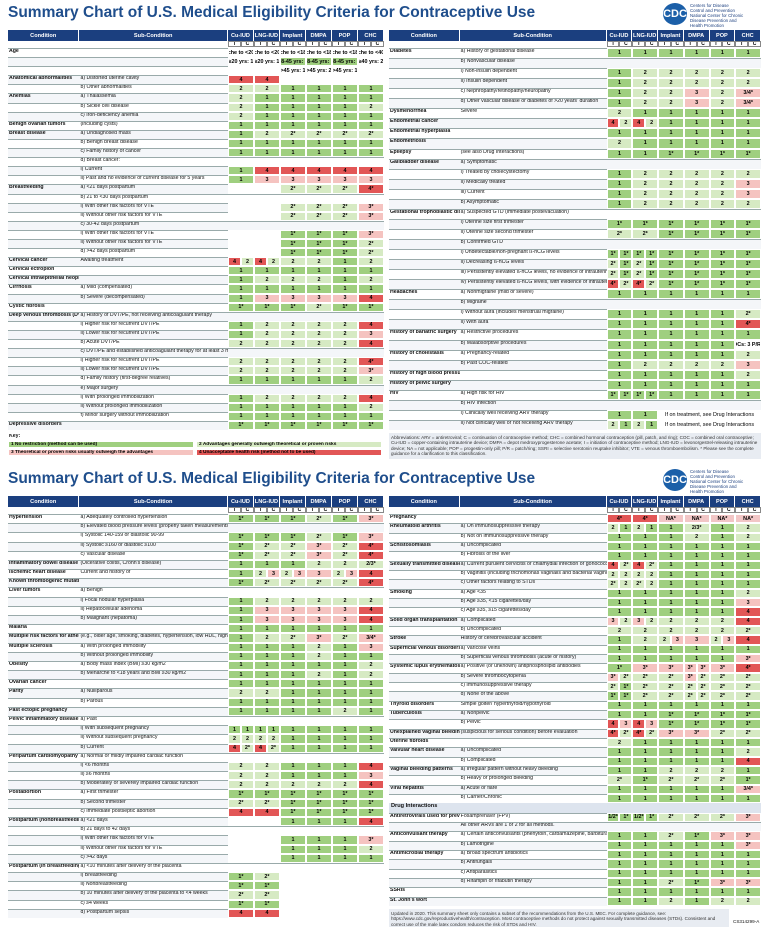 The width and height of the screenshot is (768, 932). I want to click on condition: Solid organ transplantation, so click(424, 621).